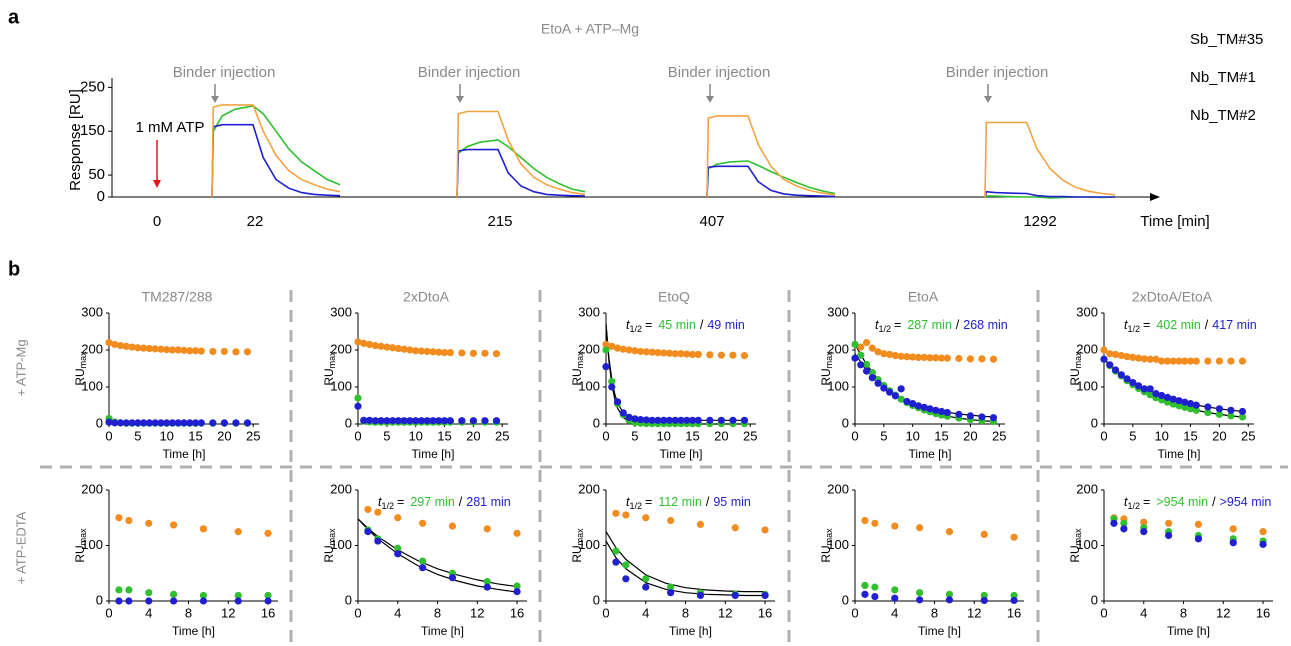 The height and width of the screenshot is (646, 1291). Describe the element at coordinates (14, 17) in the screenshot. I see `panel-label: a` at that location.